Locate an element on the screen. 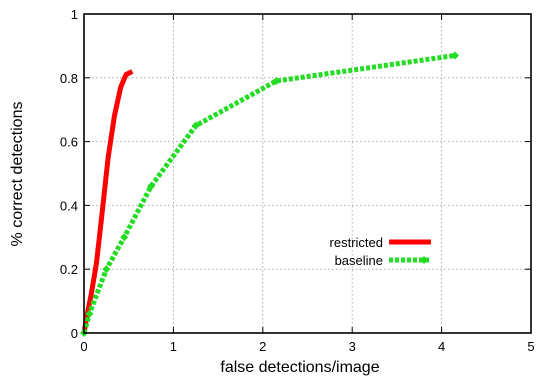 The height and width of the screenshot is (377, 537). legend-marker-baseline is located at coordinates (424, 260).